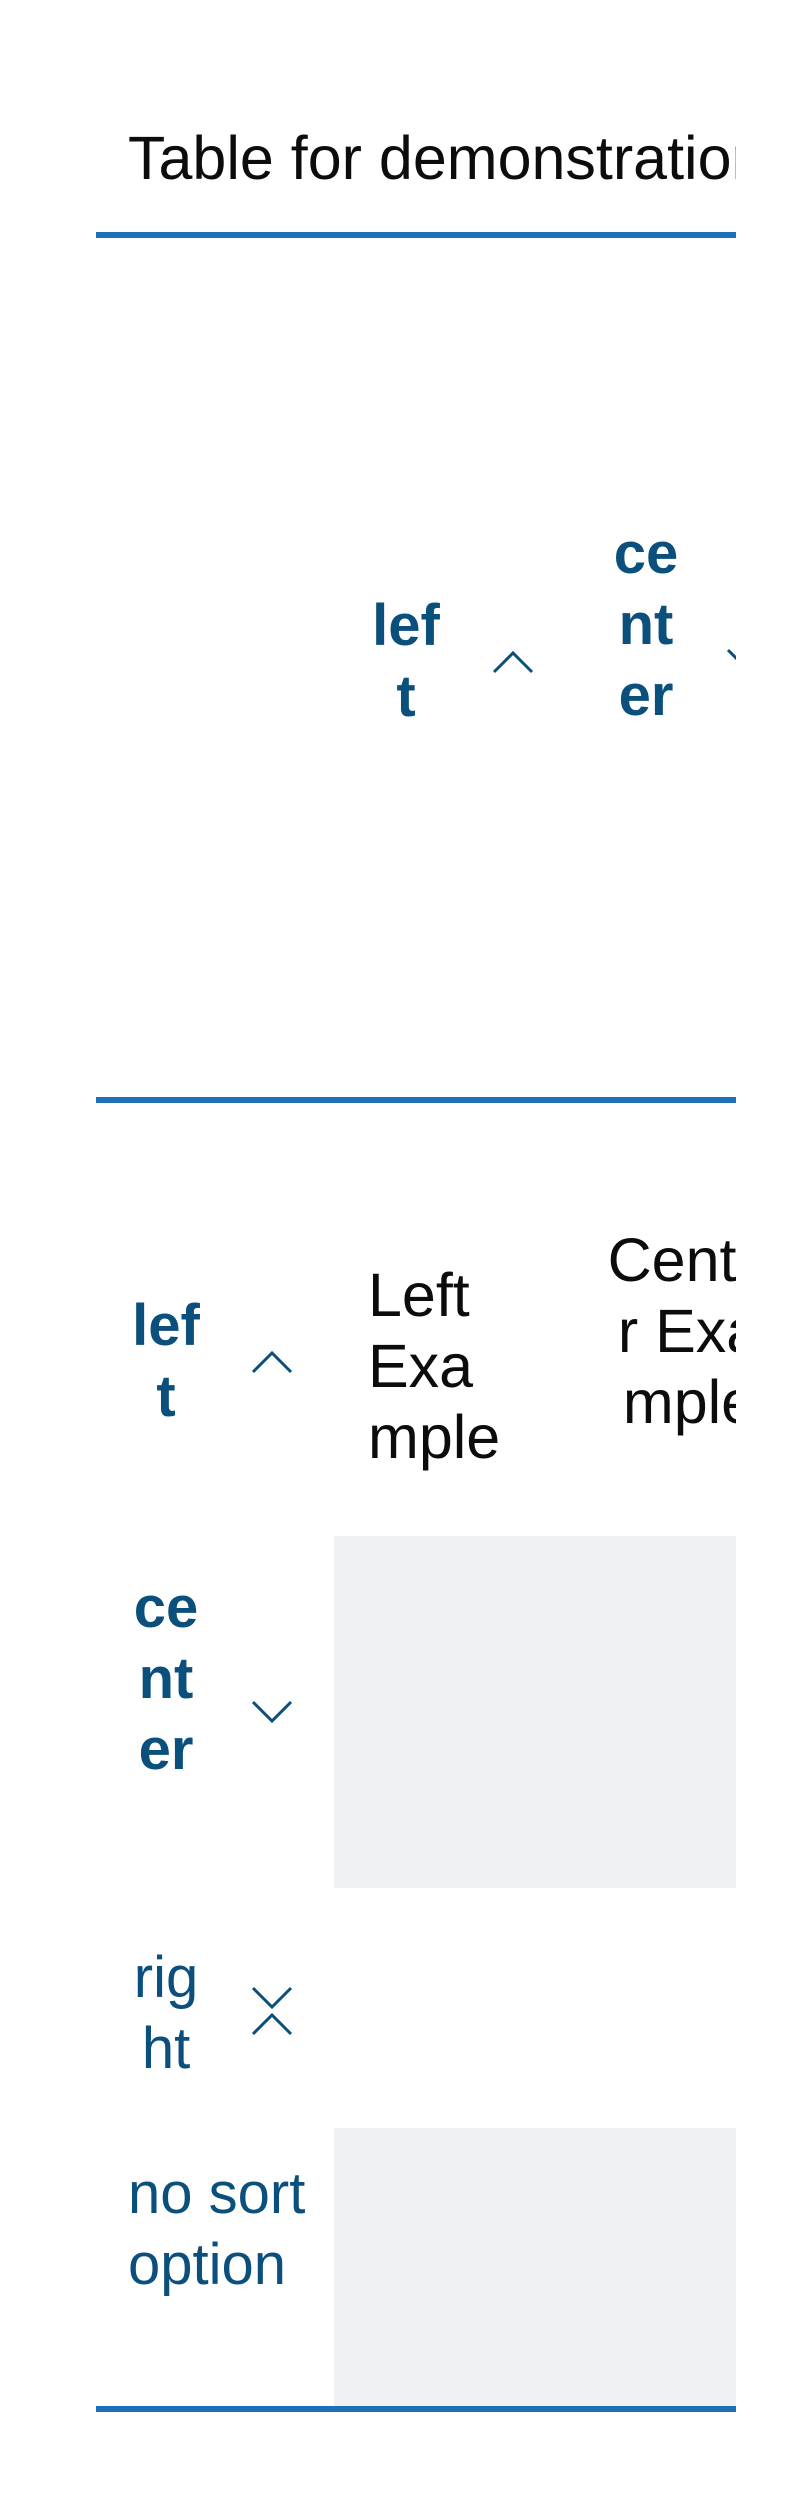 The height and width of the screenshot is (2520, 800). What do you see at coordinates (671, 1331) in the screenshot?
I see `cell-center-example: Center Example` at bounding box center [671, 1331].